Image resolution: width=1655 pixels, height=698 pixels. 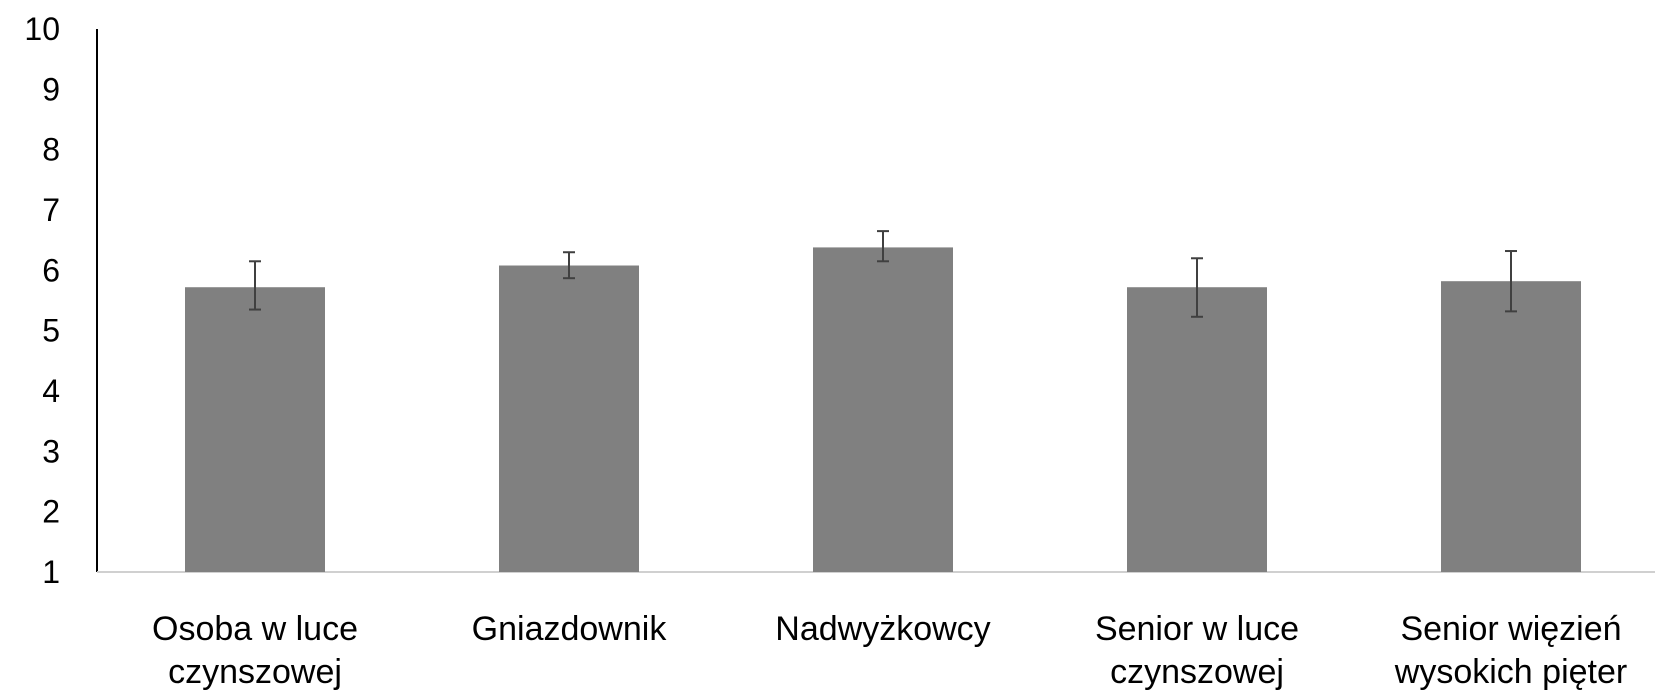 I want to click on error-bars, so click(x=883, y=274).